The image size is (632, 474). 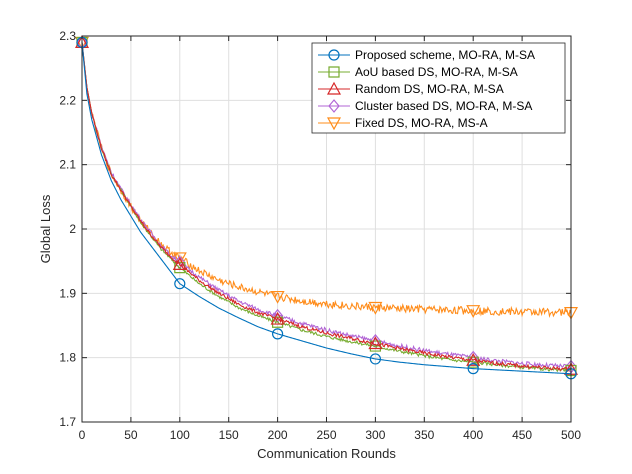 I want to click on legend-label: Proposed scheme, MO-RA, M-SA, so click(x=445, y=55).